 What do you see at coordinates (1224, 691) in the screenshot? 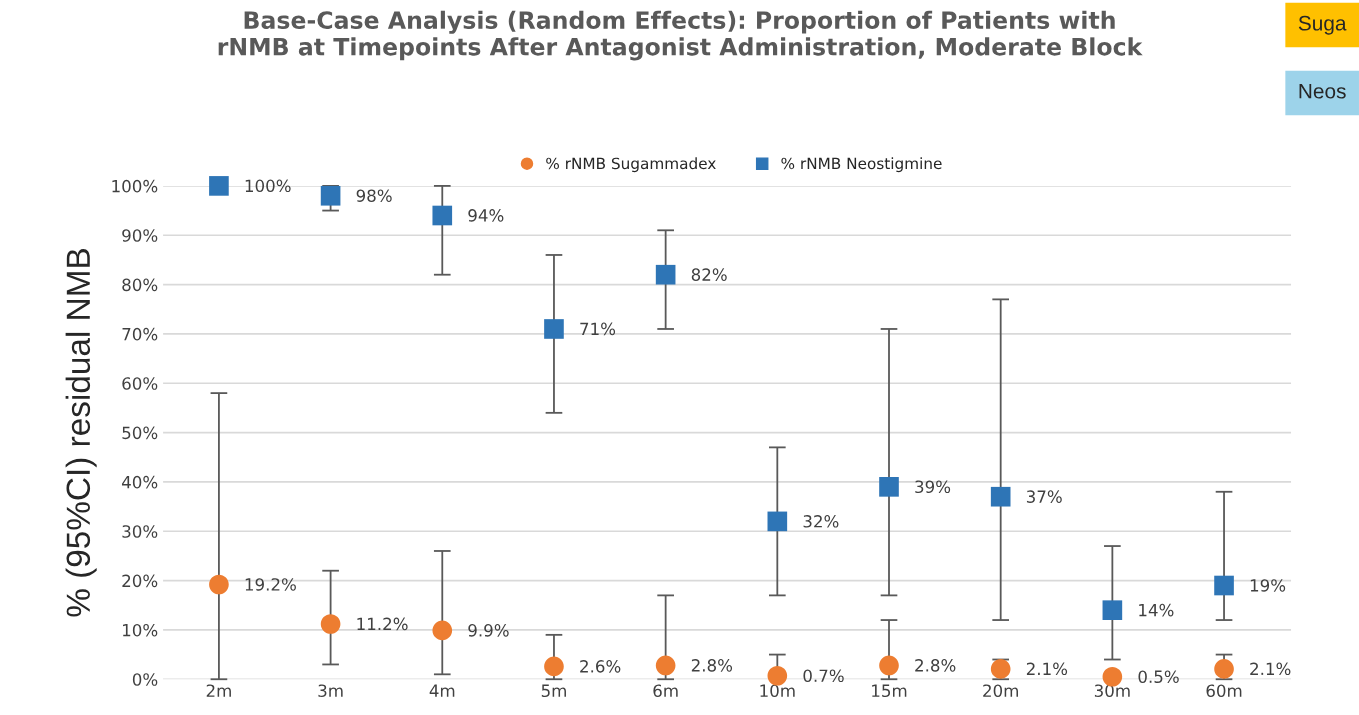
I see `x-tick-label: 60m` at bounding box center [1224, 691].